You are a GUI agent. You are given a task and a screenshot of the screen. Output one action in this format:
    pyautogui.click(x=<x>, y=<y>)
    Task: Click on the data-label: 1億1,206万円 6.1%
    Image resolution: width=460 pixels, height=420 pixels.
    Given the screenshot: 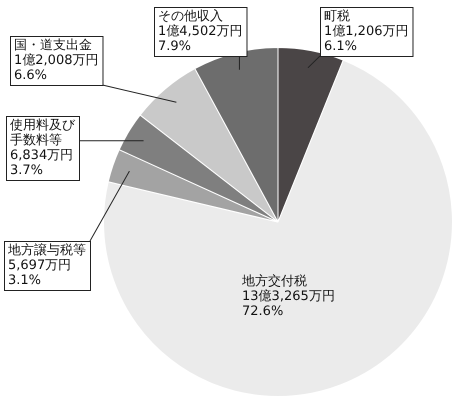 What is the action you would take?
    pyautogui.click(x=366, y=39)
    